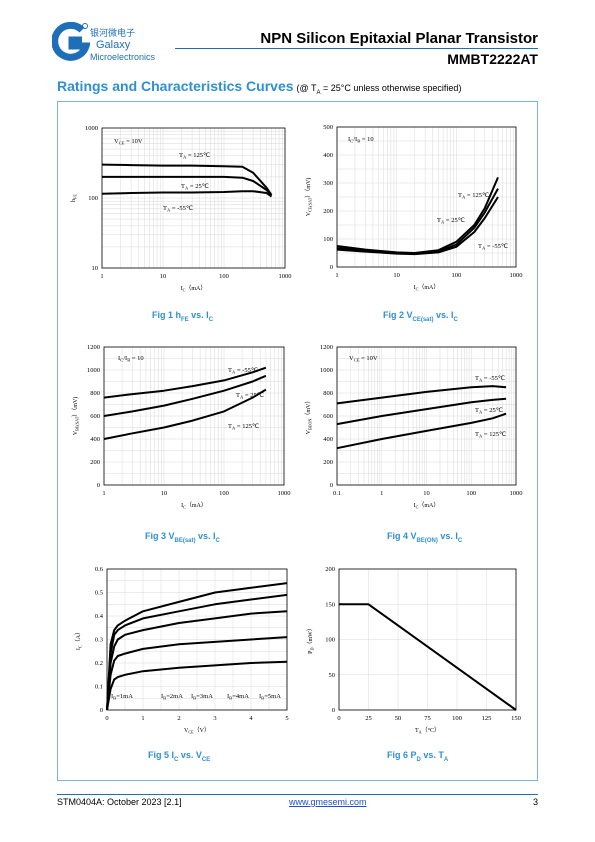 Image resolution: width=595 pixels, height=842 pixels. Describe the element at coordinates (328, 239) in the screenshot. I see `y-tick-label: 100` at that location.